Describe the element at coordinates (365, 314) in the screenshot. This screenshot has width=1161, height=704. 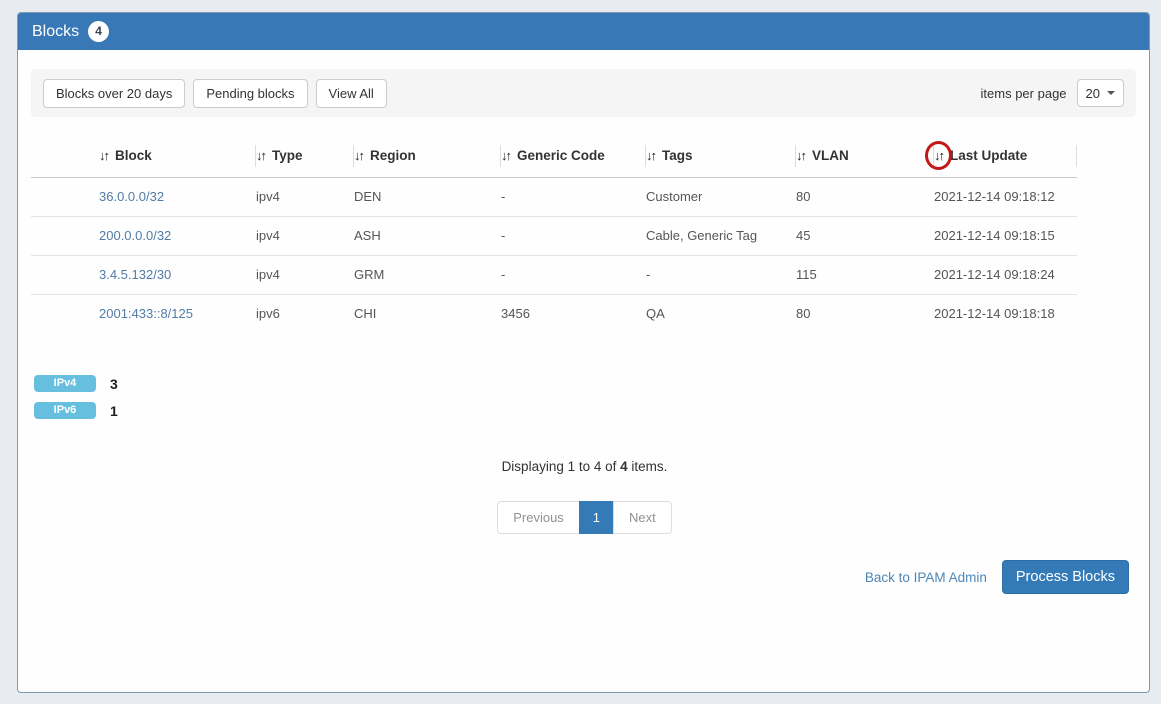
I see `region-cell: CHI` at that location.